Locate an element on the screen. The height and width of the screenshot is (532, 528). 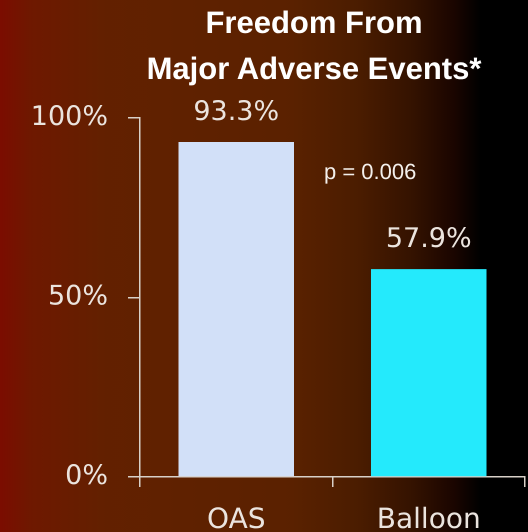
chart-title: Freedom From Major Adverse Events* is located at coordinates (314, 46).